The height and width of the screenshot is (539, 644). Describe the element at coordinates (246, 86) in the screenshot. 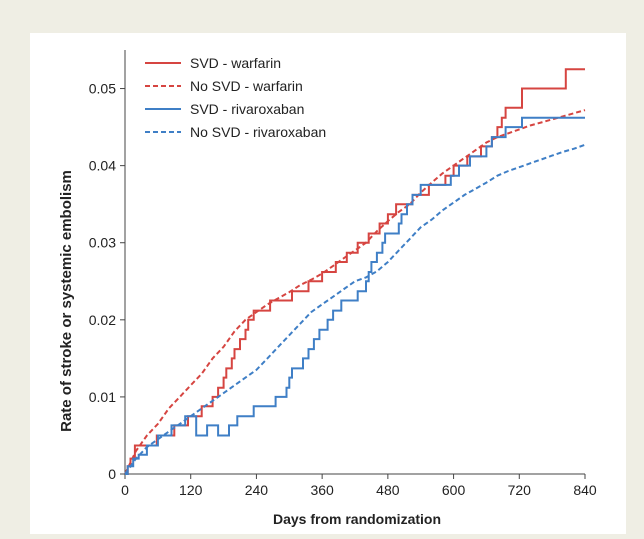

I see `legend-label: No SVD - warfarin` at that location.